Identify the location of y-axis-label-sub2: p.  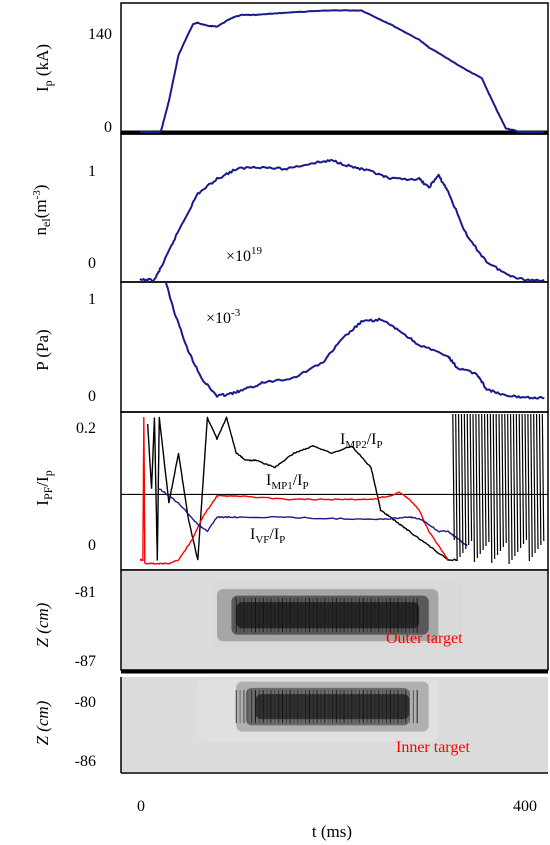
(48, 473).